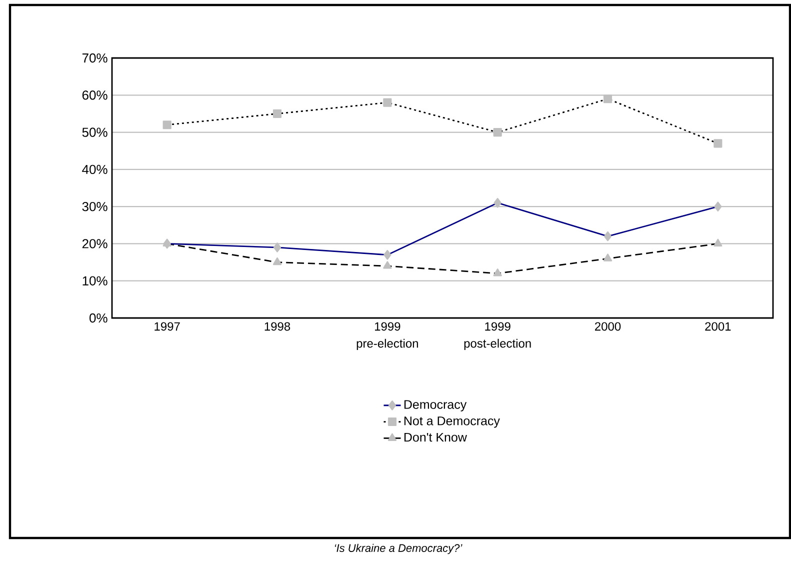 The width and height of the screenshot is (791, 561). I want to click on x-tick-label: 1999 pre-election, so click(387, 336).